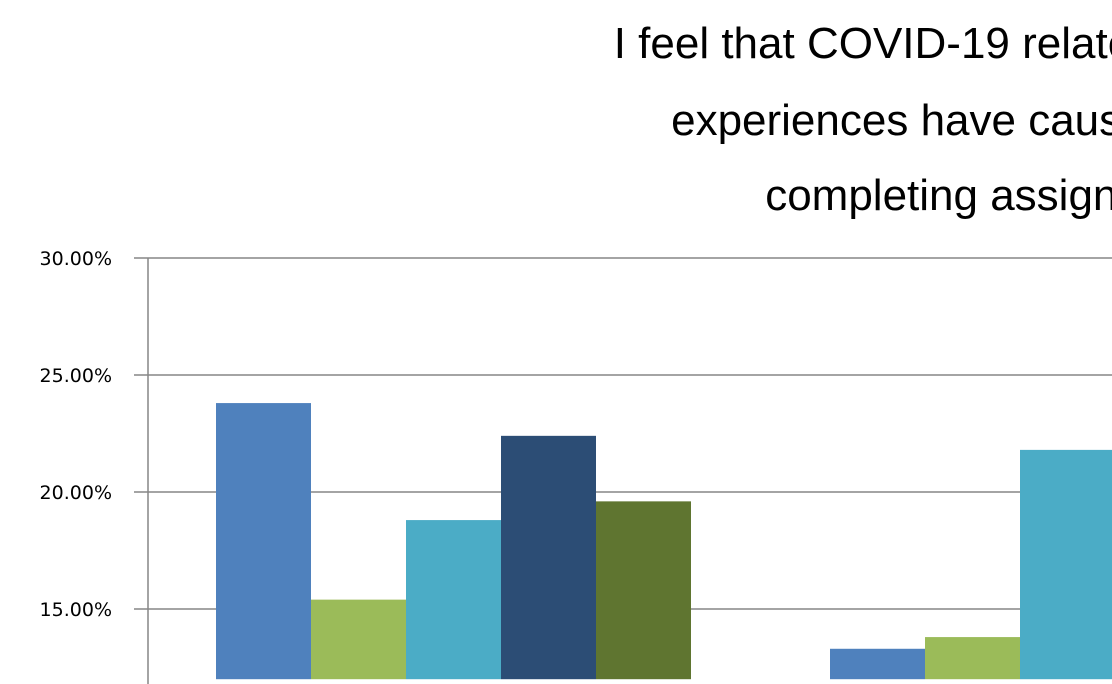 This screenshot has height=684, width=1112. What do you see at coordinates (76, 610) in the screenshot?
I see `y-tick-label: 15.00%` at bounding box center [76, 610].